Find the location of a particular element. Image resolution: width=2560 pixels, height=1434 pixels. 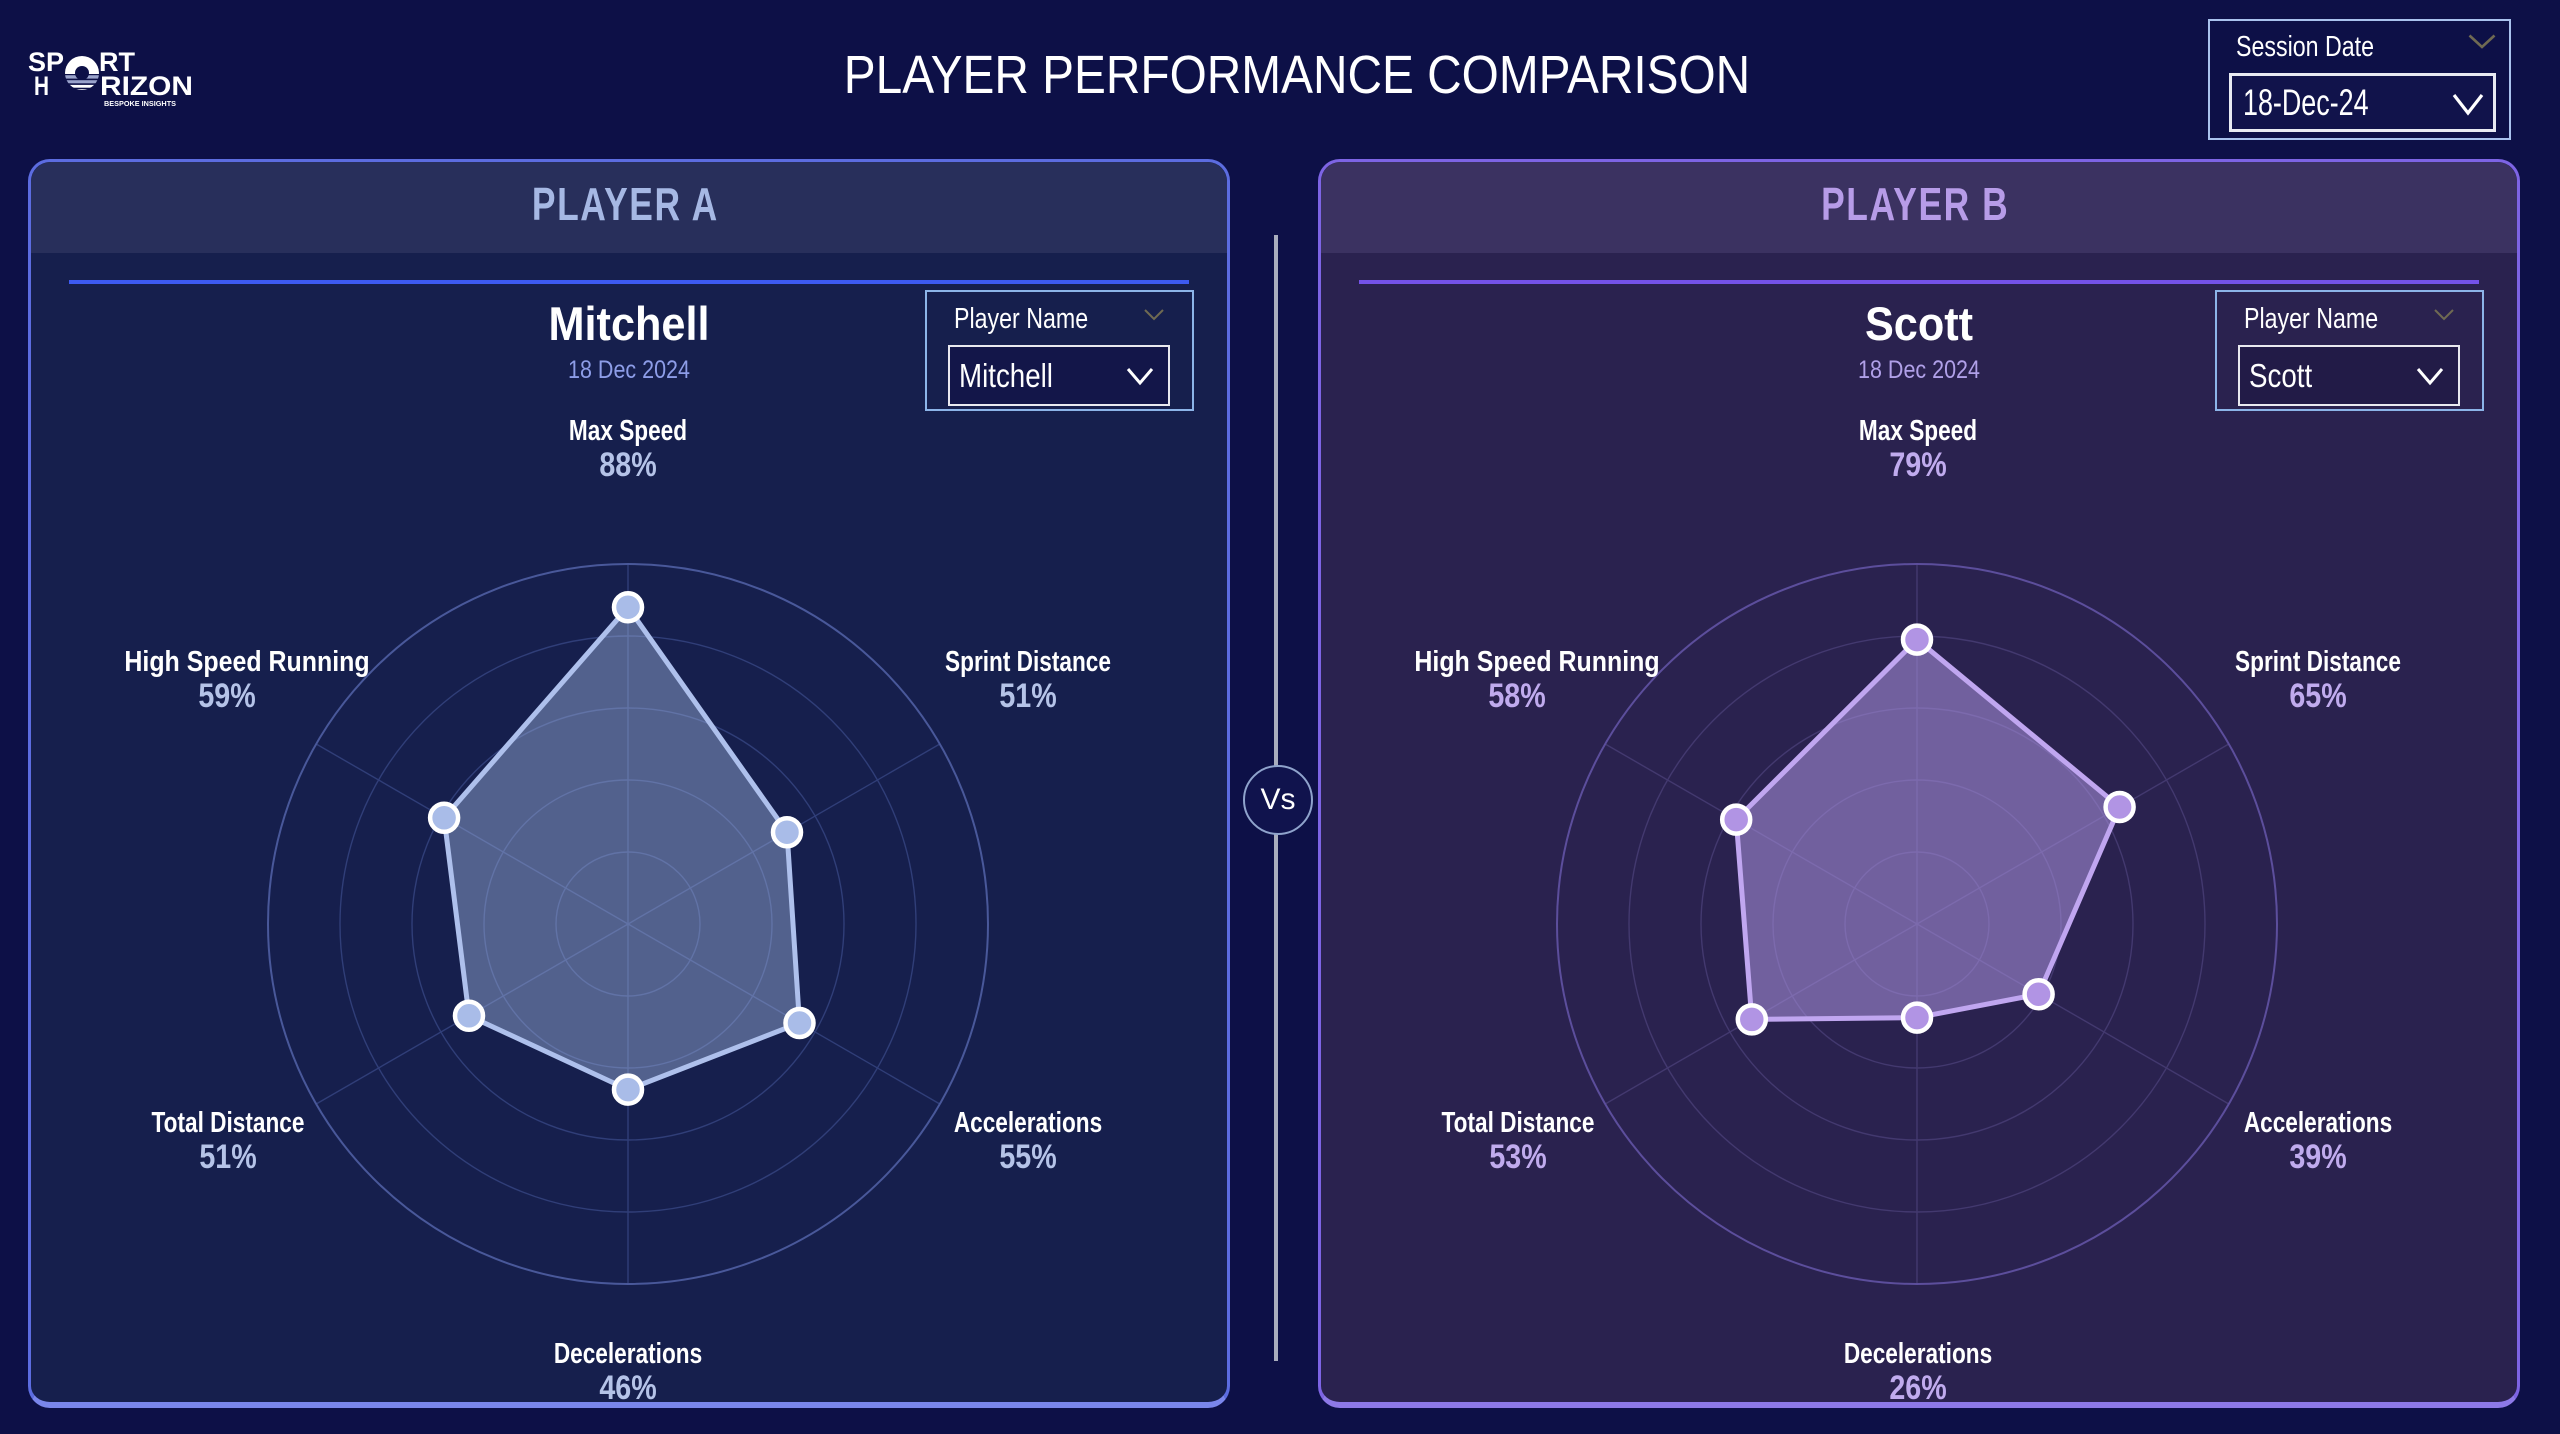

svg-text: H is located at coordinates (41, 86).